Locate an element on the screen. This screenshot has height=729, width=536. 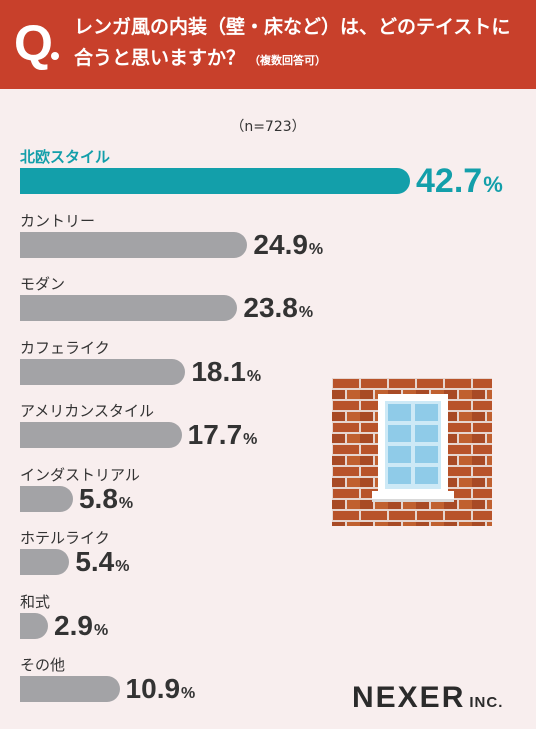
value-number: 18.1 is located at coordinates (218, 371).